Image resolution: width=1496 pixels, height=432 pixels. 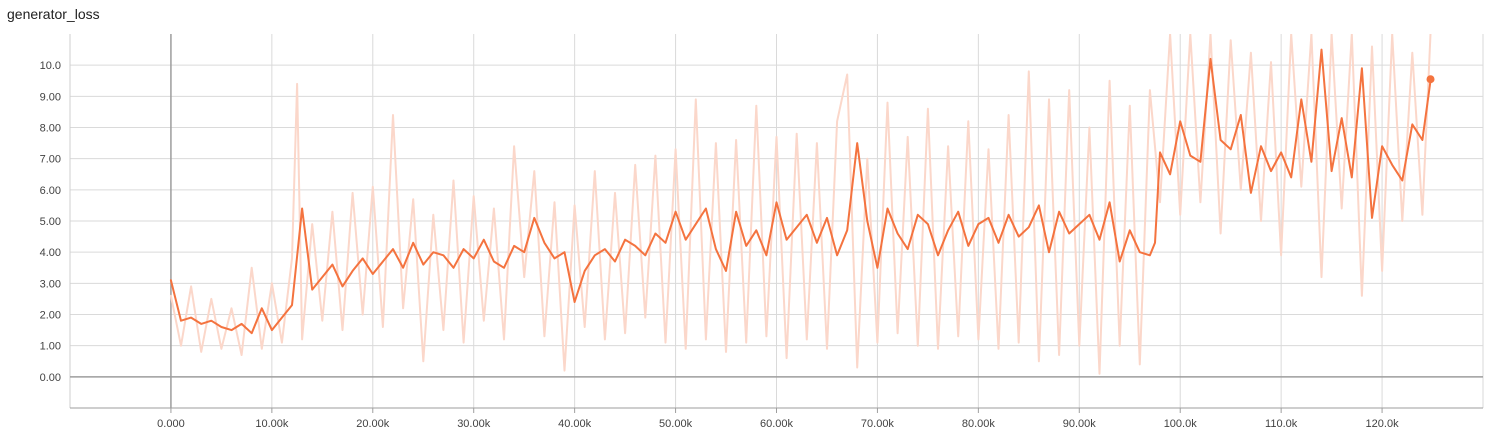 I want to click on last-value-marker, so click(x=1430, y=79).